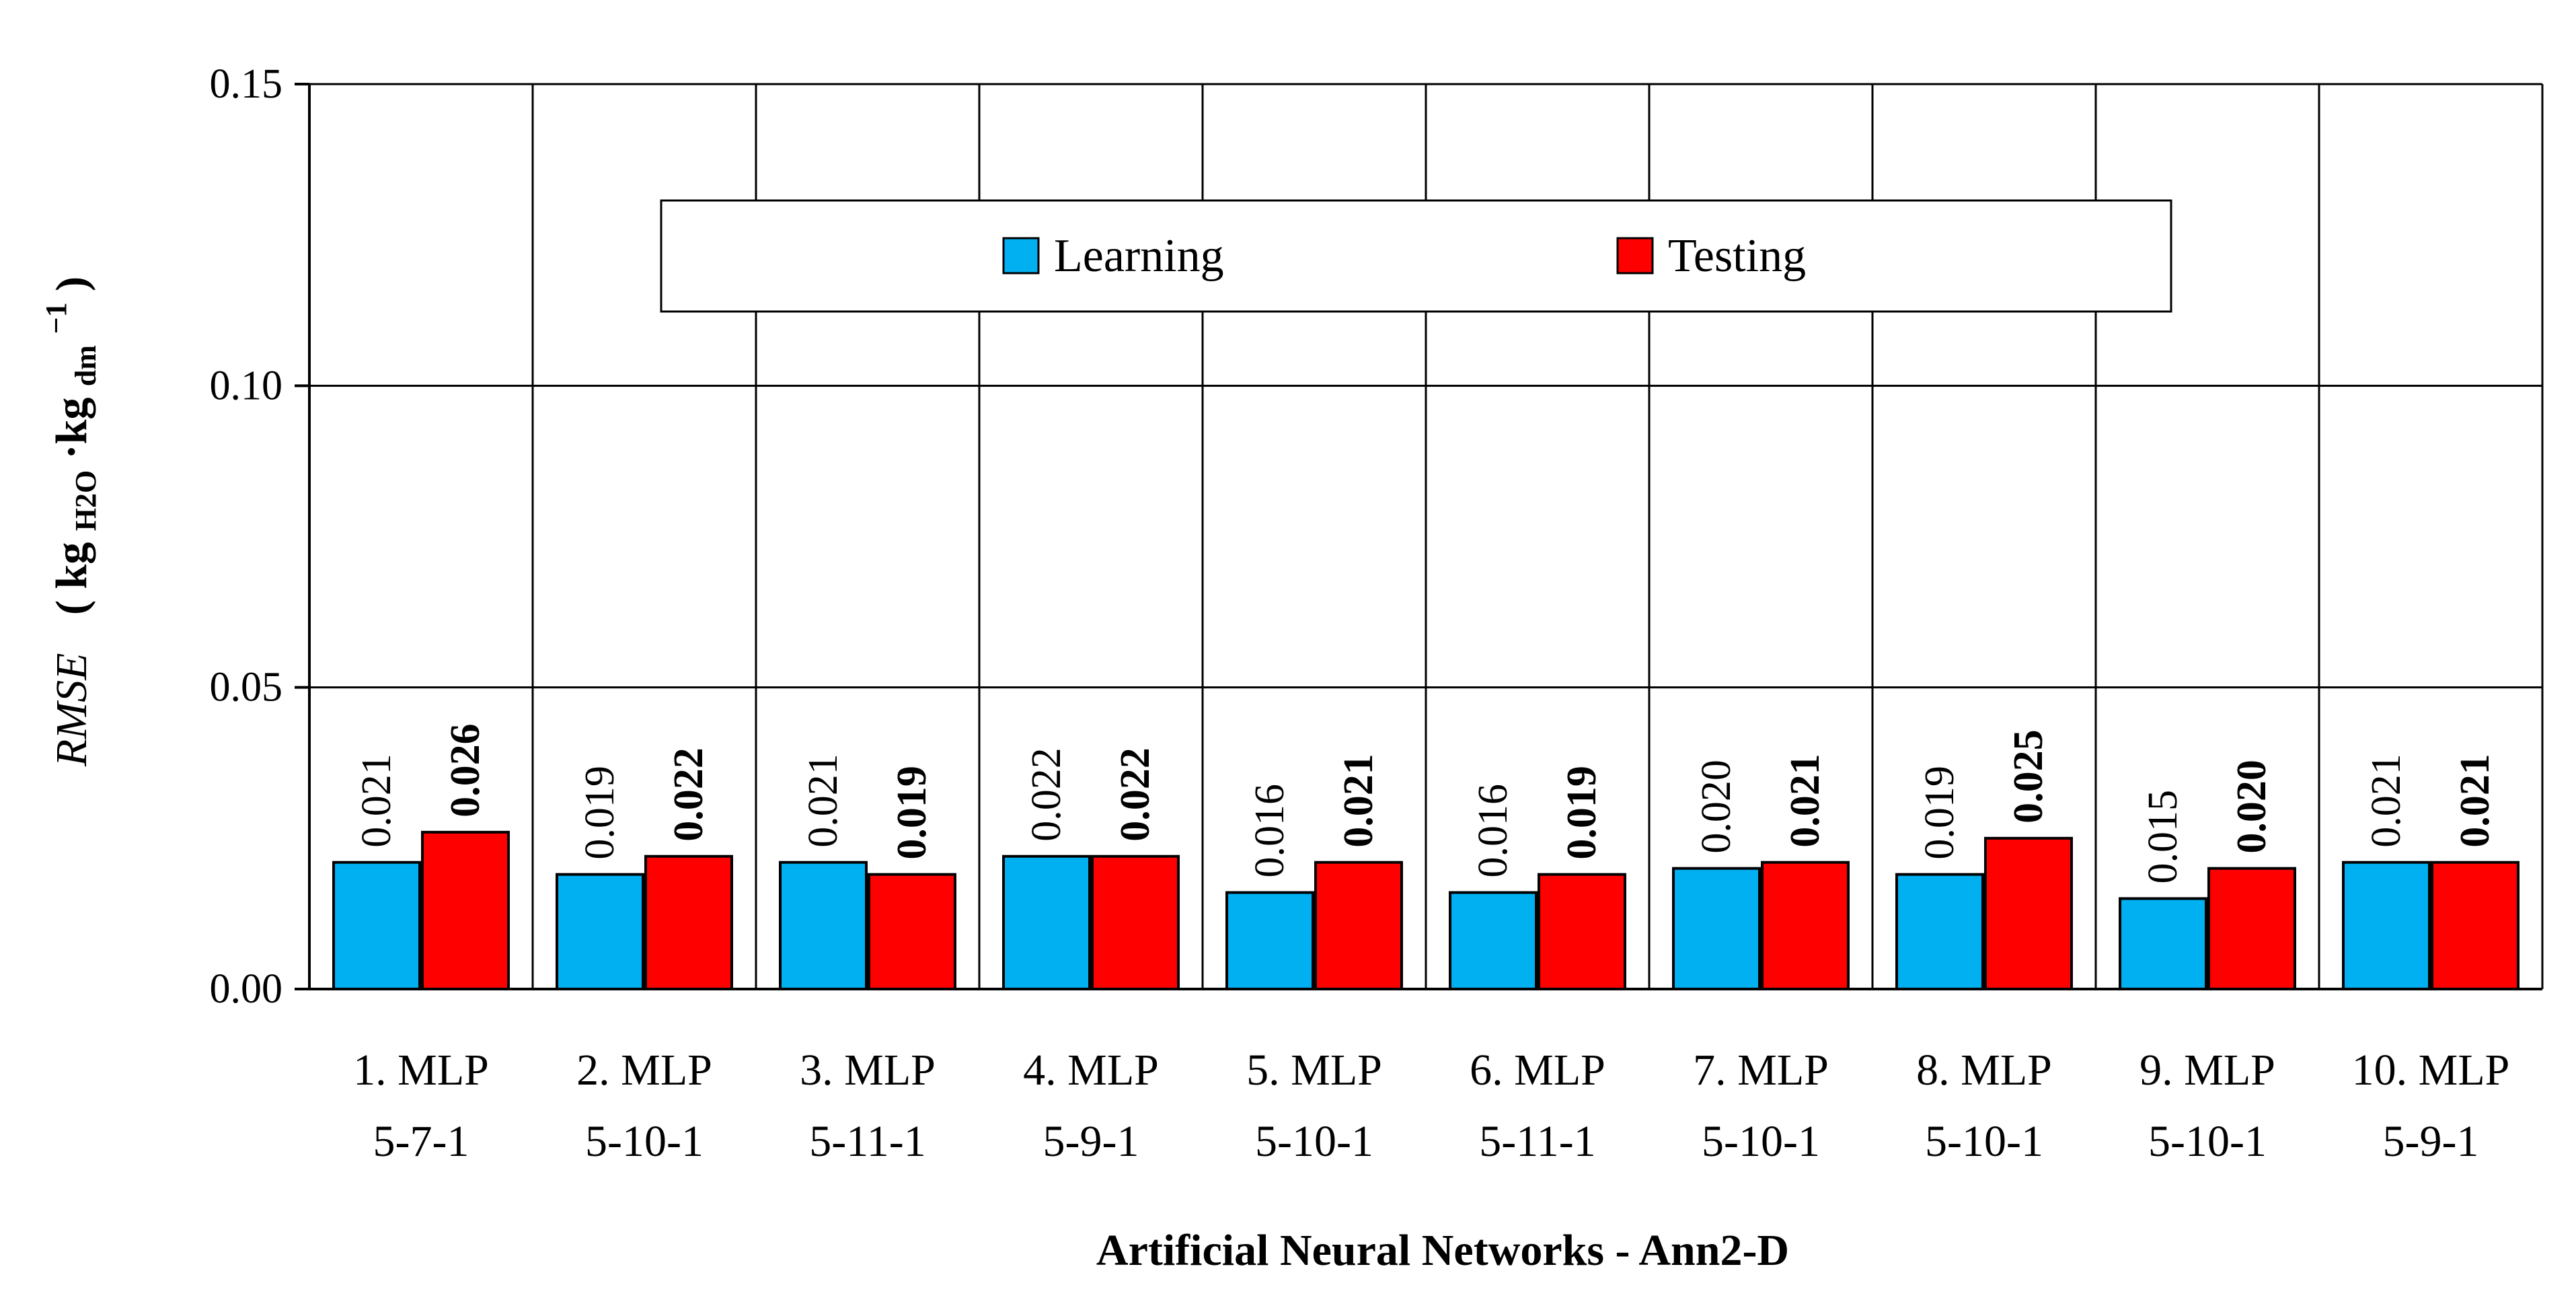 The image size is (2576, 1312). I want to click on category-label-line1: 6. MLP, so click(1537, 1070).